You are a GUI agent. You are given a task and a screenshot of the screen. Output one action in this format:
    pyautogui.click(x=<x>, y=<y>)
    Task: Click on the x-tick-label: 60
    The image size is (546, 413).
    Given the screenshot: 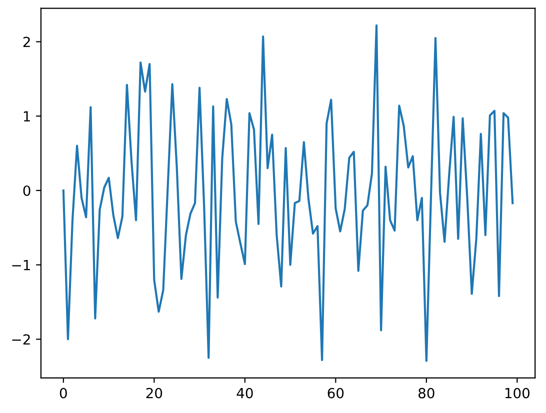 What is the action you would take?
    pyautogui.click(x=336, y=393)
    